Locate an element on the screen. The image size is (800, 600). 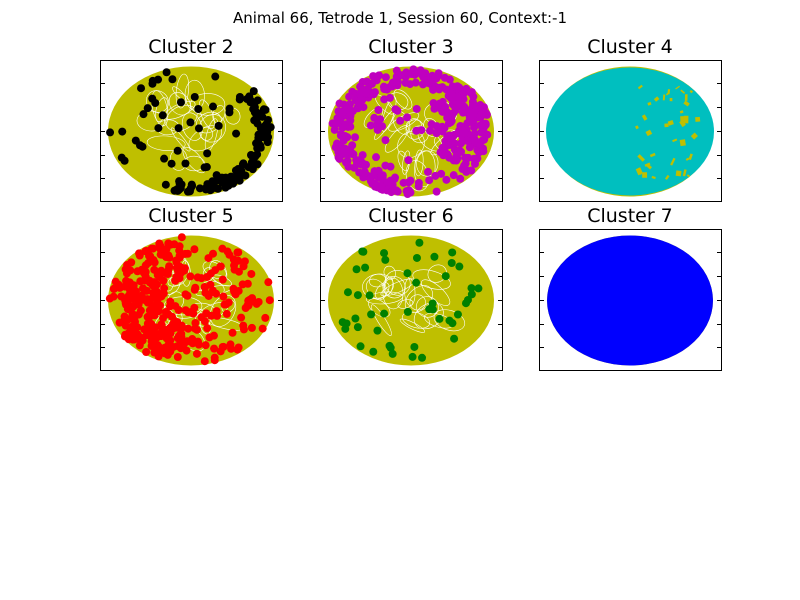
cluster-panel-1: Cluster 2 is located at coordinates (191, 119).